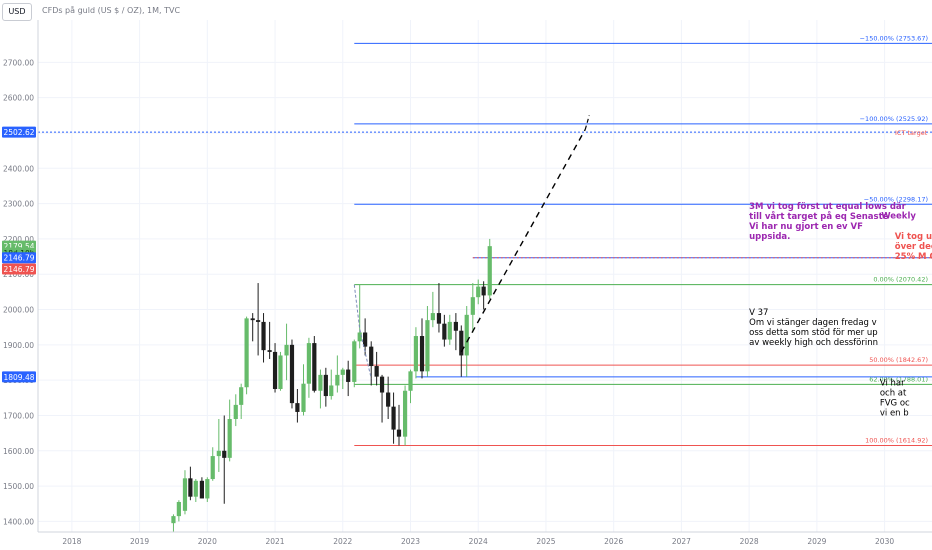 The width and height of the screenshot is (932, 550). What do you see at coordinates (896, 441) in the screenshot?
I see `fib-level-label: 100.00% (1614.92)` at bounding box center [896, 441].